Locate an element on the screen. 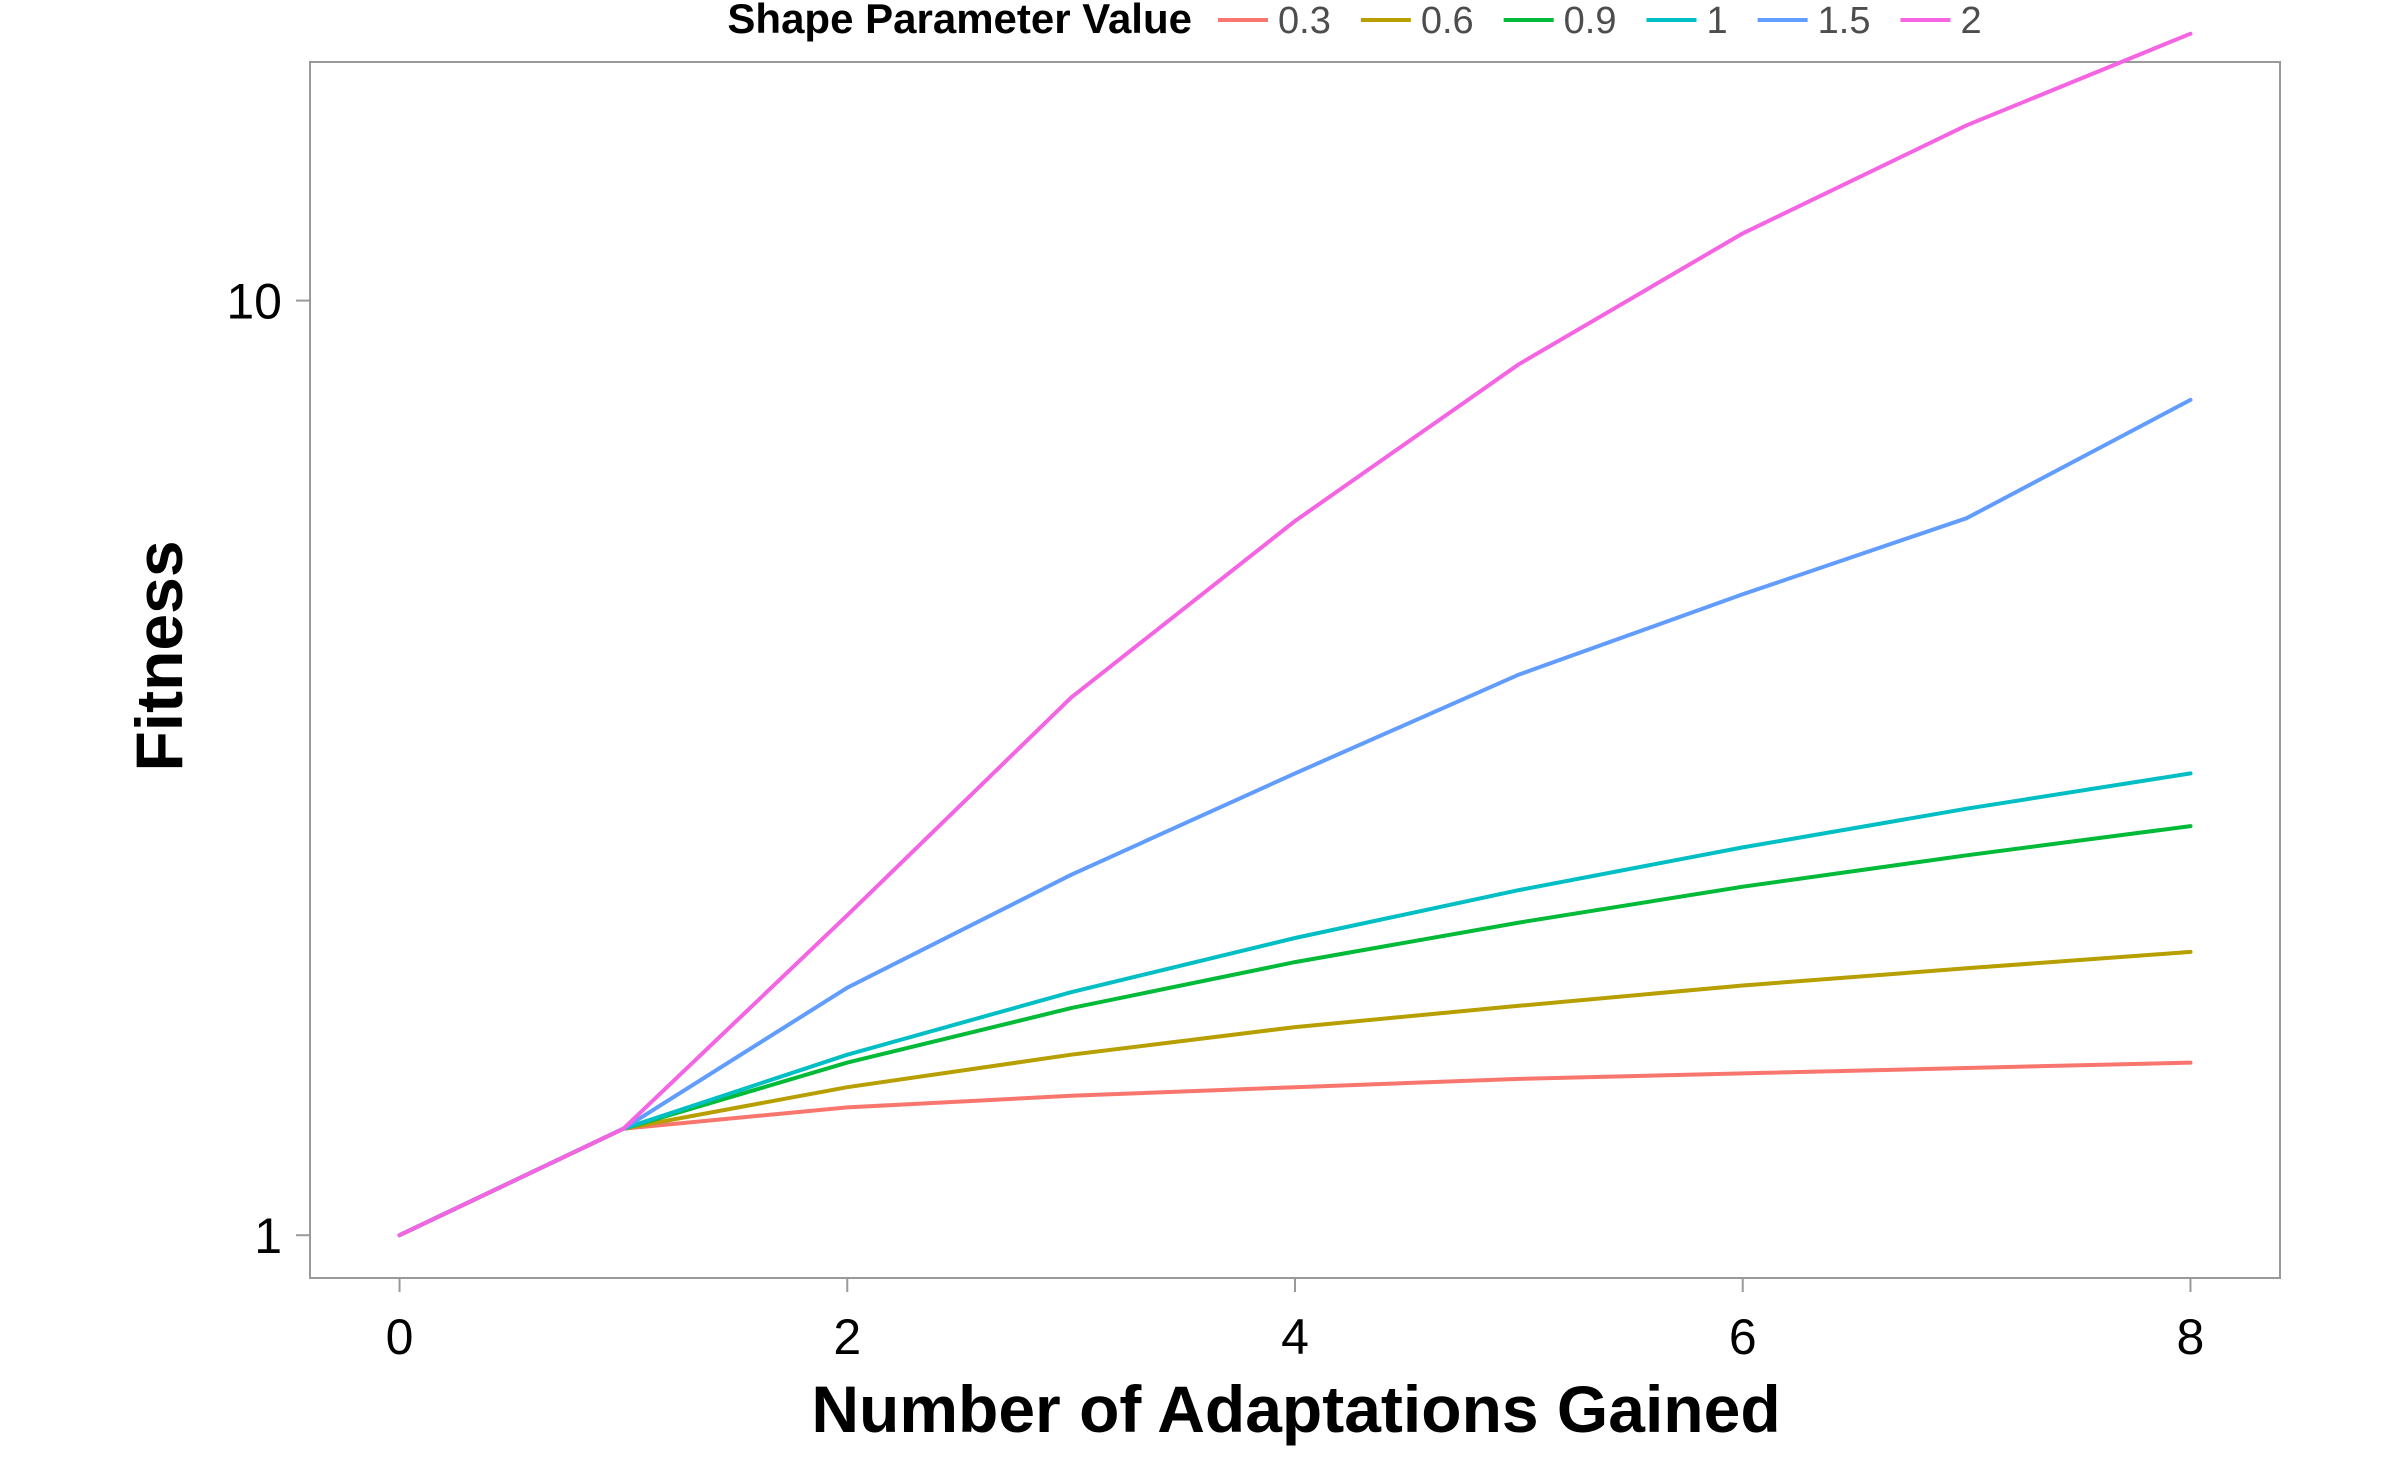 The height and width of the screenshot is (1483, 2400). y-axis: 1 10 is located at coordinates (268, 769).